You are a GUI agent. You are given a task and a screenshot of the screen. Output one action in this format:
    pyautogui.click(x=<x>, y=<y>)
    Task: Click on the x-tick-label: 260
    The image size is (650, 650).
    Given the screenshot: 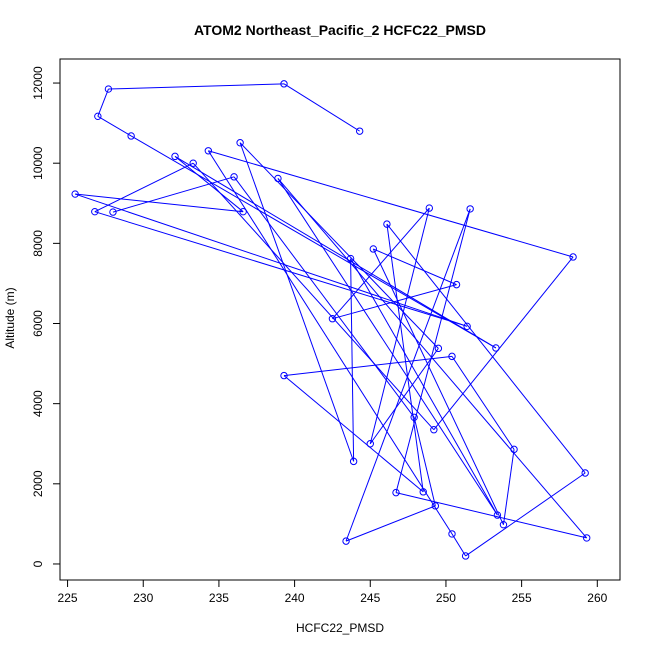 What is the action you would take?
    pyautogui.click(x=597, y=598)
    